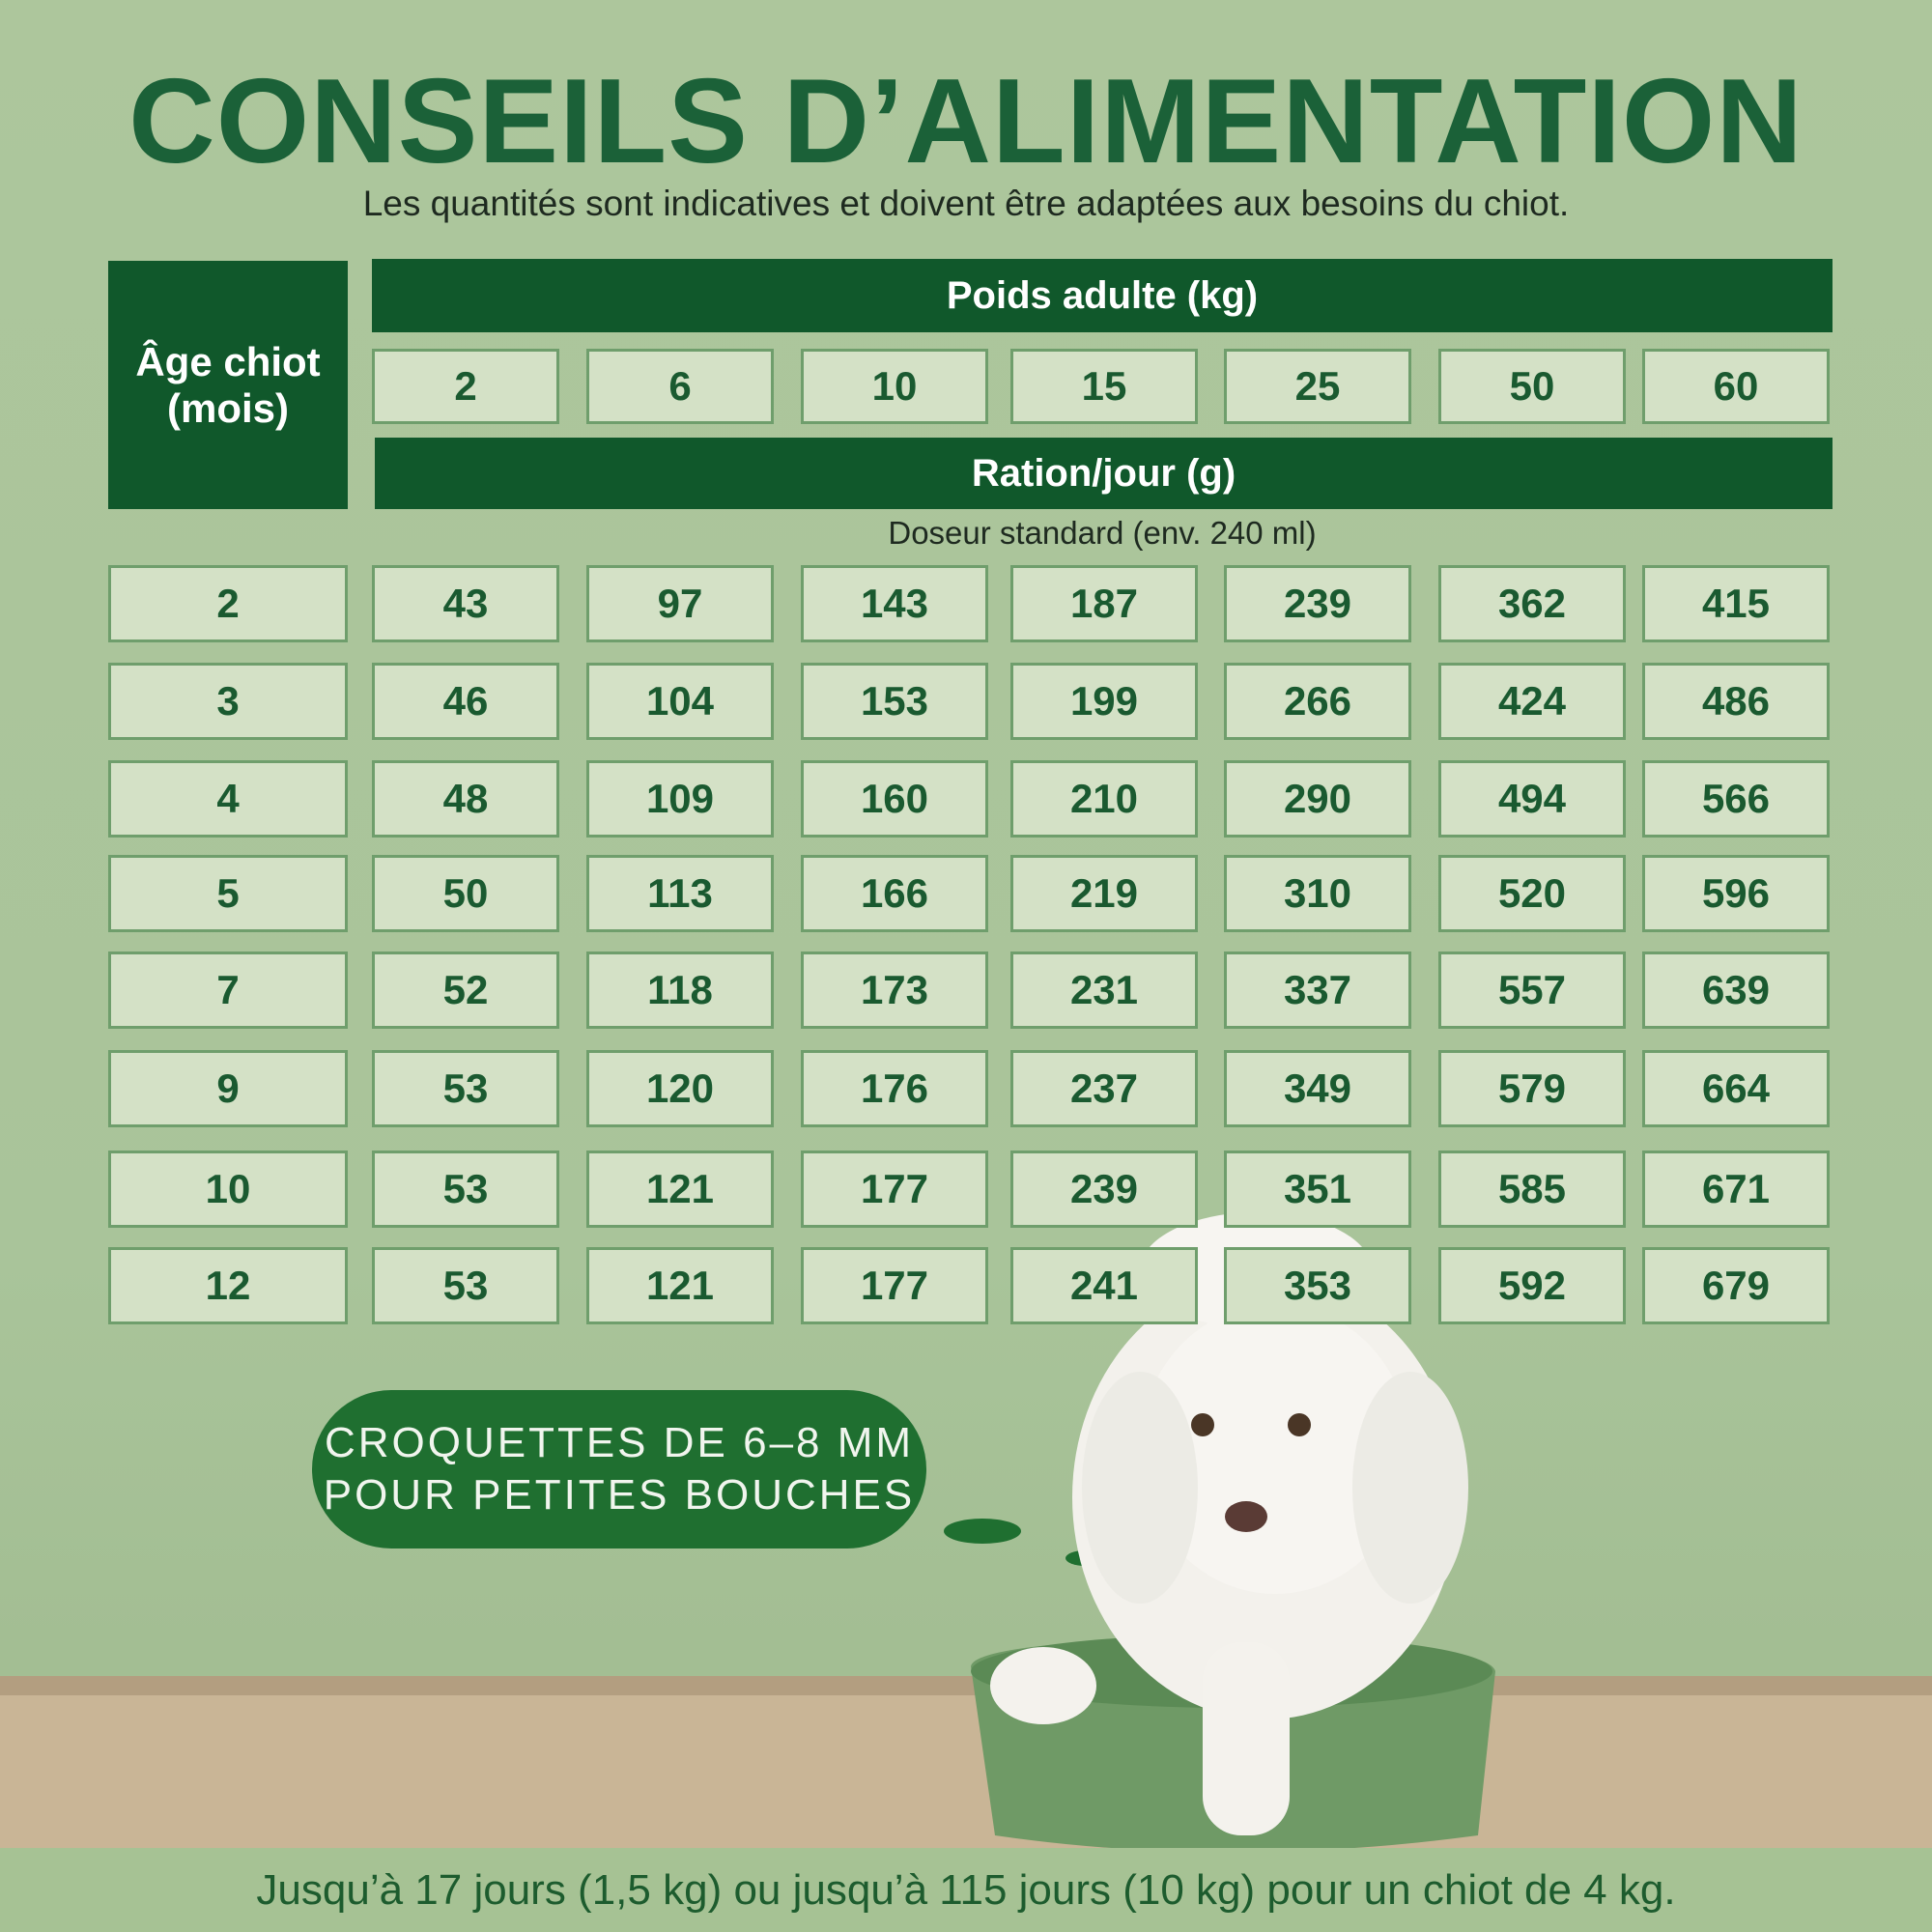  Describe the element at coordinates (465, 893) in the screenshot. I see `ration-cell: 50` at that location.